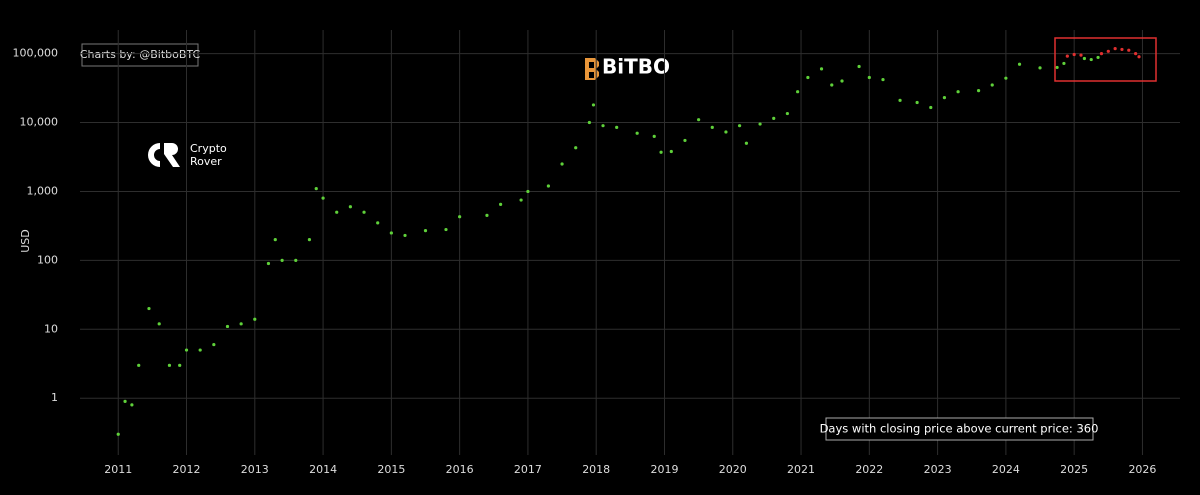 This screenshot has width=1200, height=495. Describe the element at coordinates (391, 469) in the screenshot. I see `x-tick-label: 2015` at that location.